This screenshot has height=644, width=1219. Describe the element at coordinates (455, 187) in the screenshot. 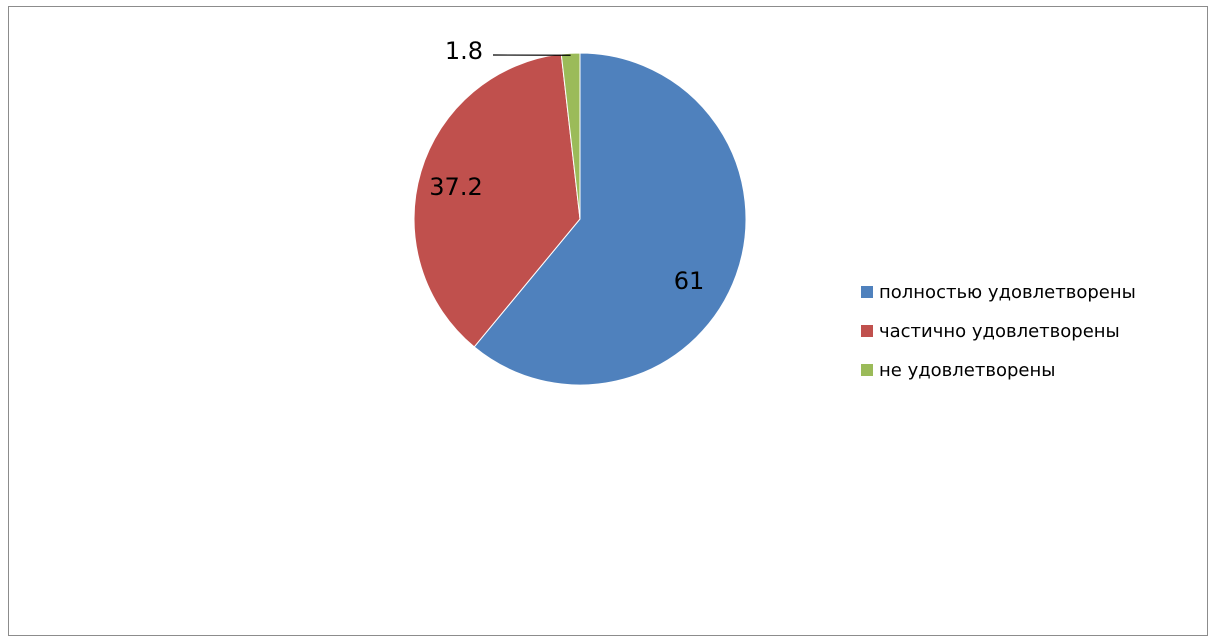

I see `data-label-partially-satisfied: 37.2` at that location.